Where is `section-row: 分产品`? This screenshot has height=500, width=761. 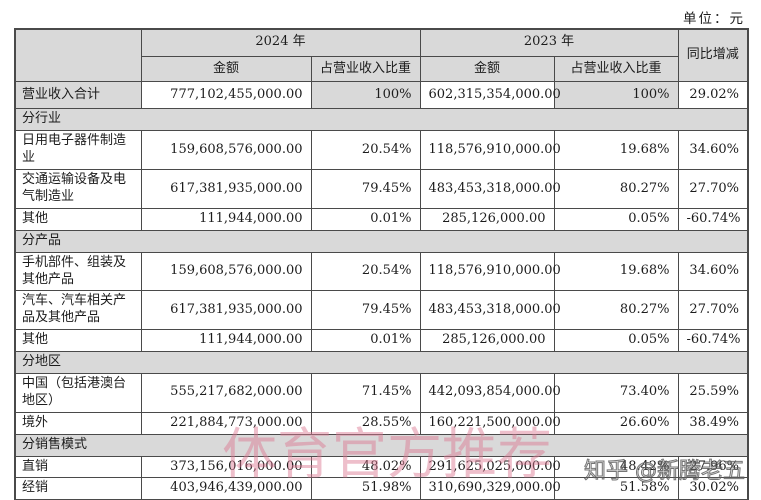
section-row: 分产品 is located at coordinates (381, 241).